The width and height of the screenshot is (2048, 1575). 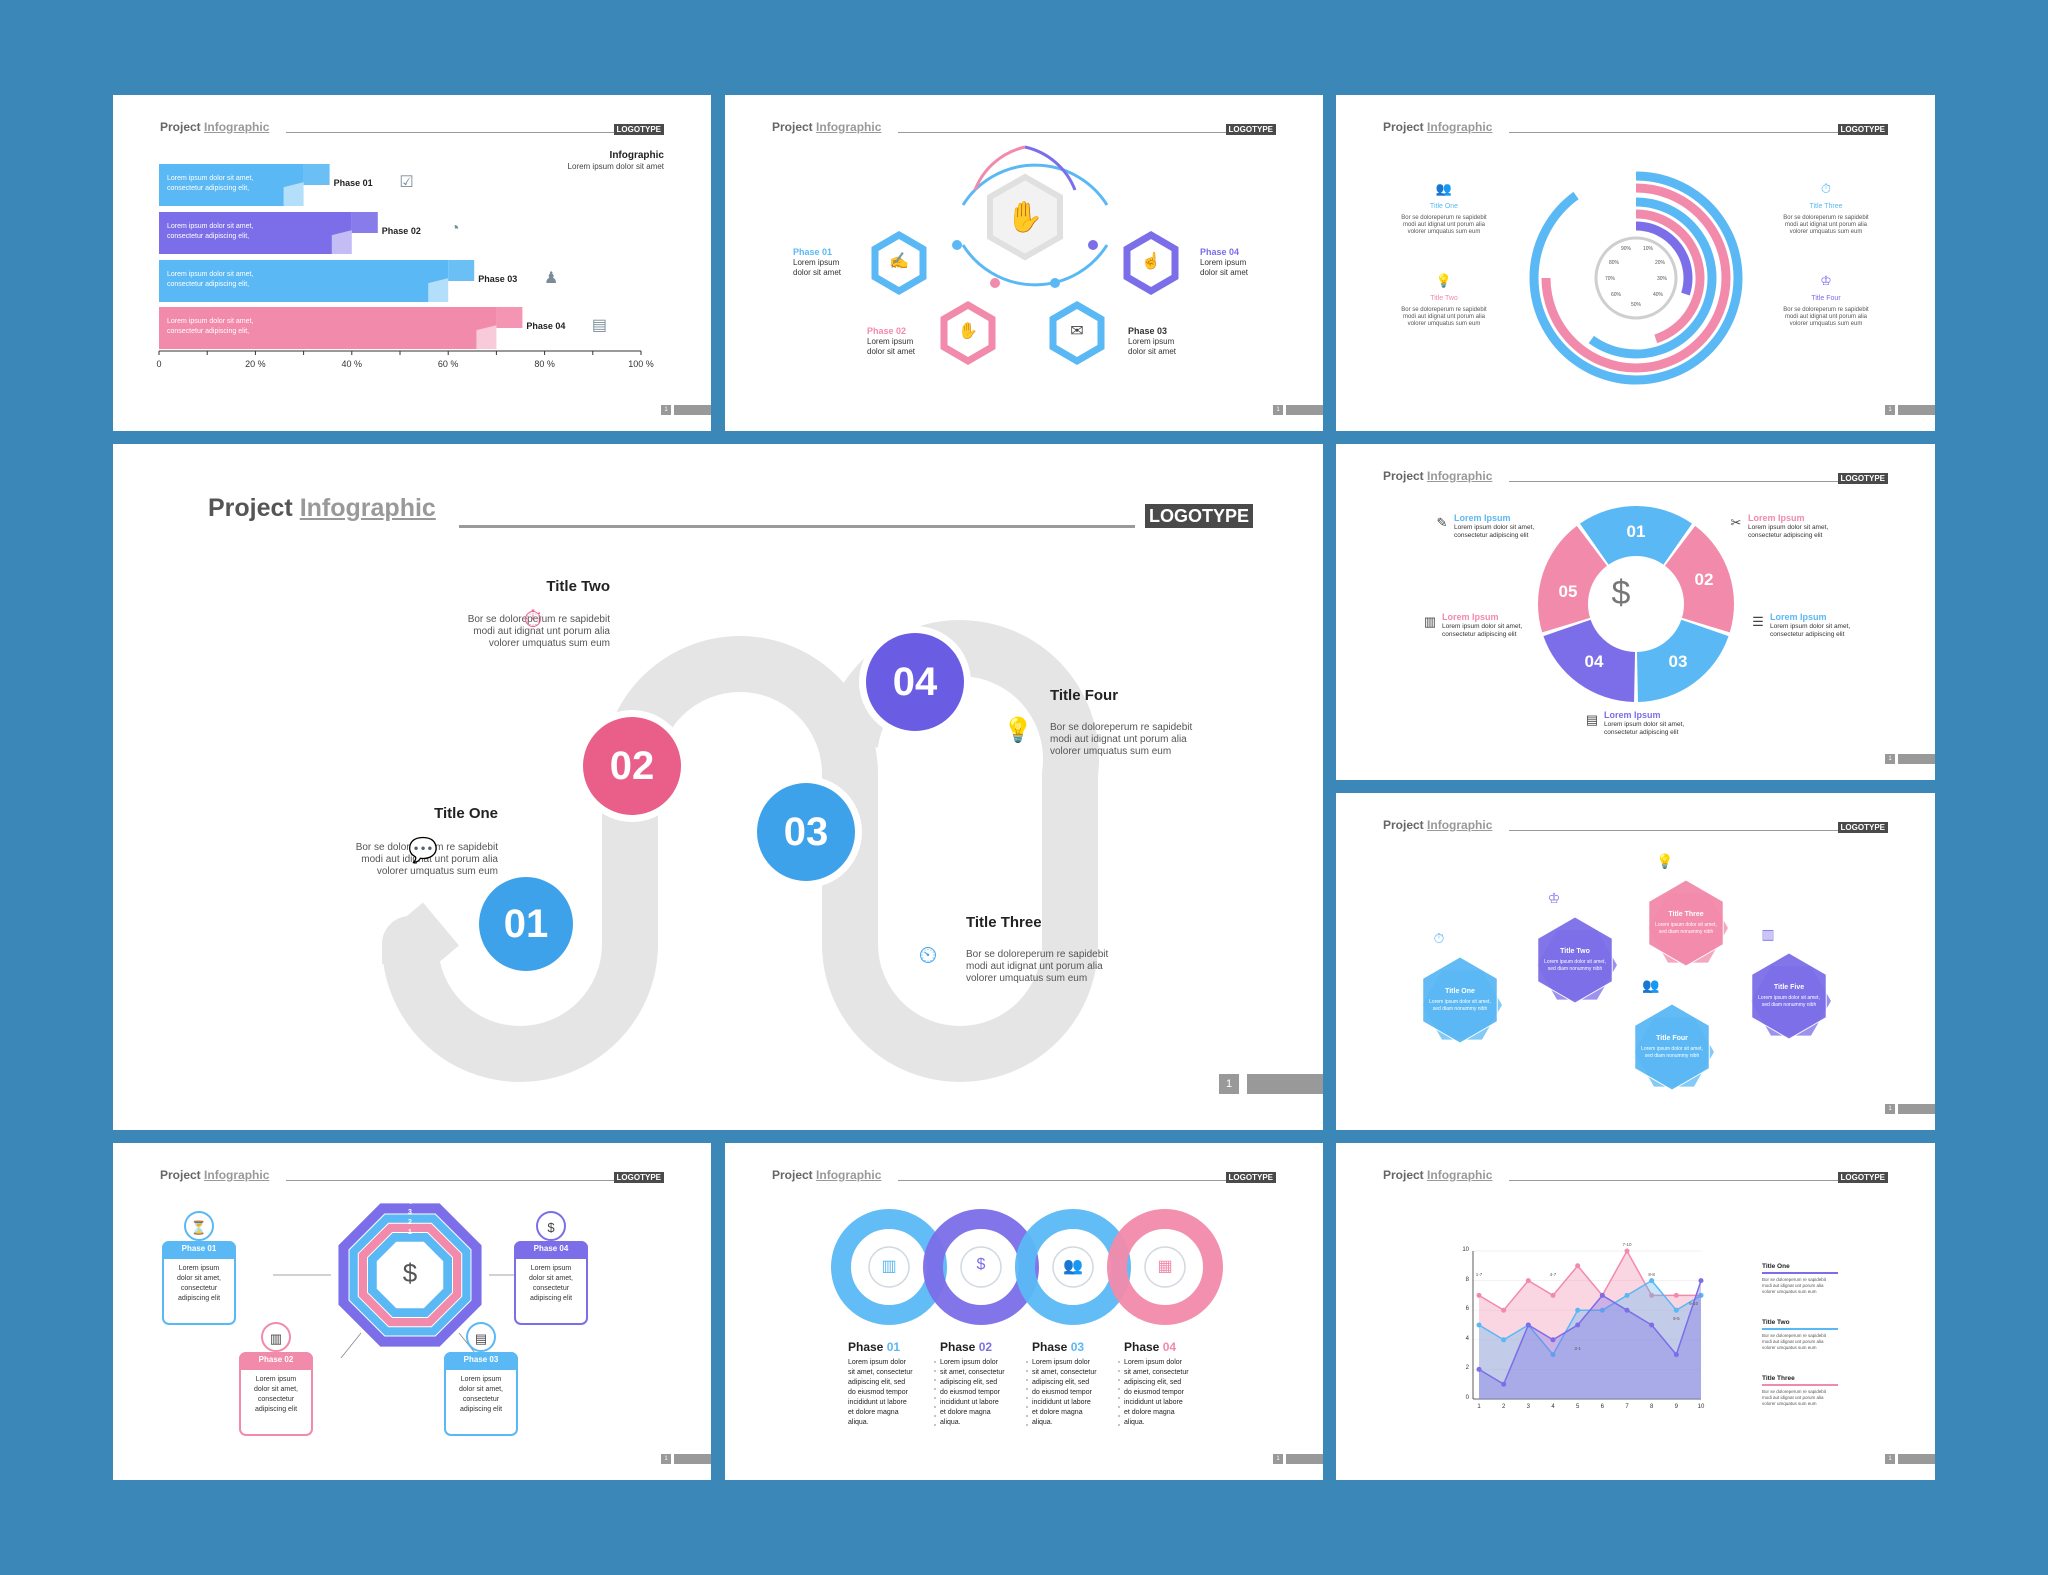 What do you see at coordinates (210, 226) in the screenshot?
I see `bar-text-line1: Lorem ipsum dolor sit amet,` at bounding box center [210, 226].